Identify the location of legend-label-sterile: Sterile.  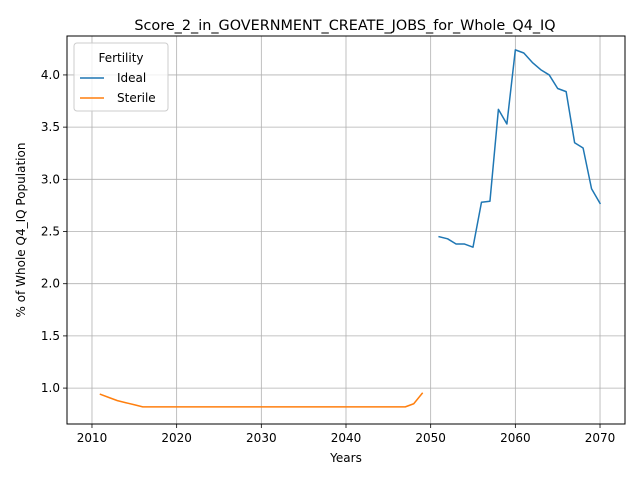
(136, 98).